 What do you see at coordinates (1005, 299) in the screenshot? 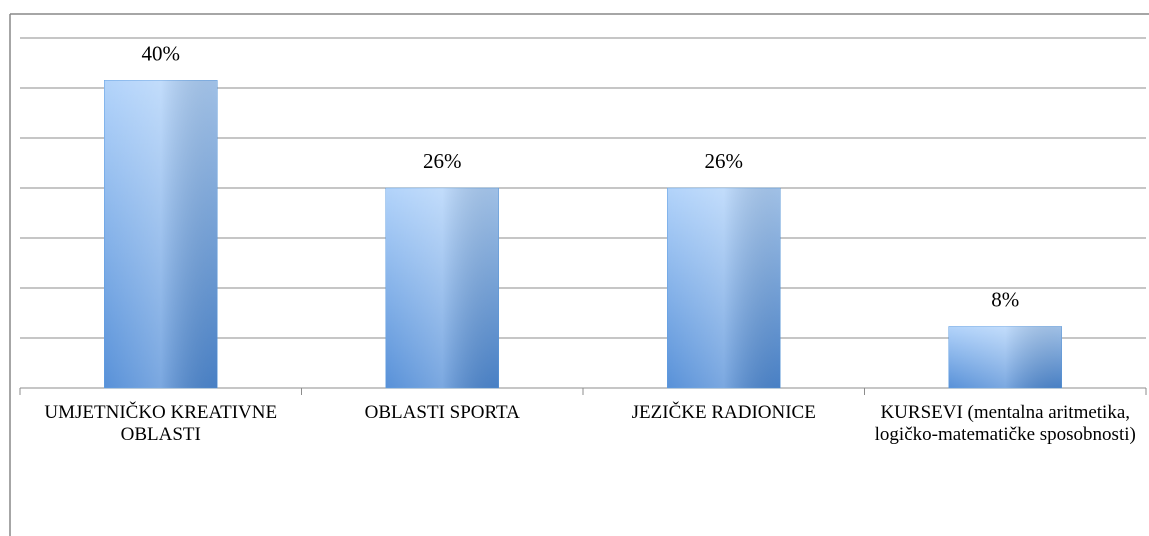
I see `data-label: 8%` at bounding box center [1005, 299].